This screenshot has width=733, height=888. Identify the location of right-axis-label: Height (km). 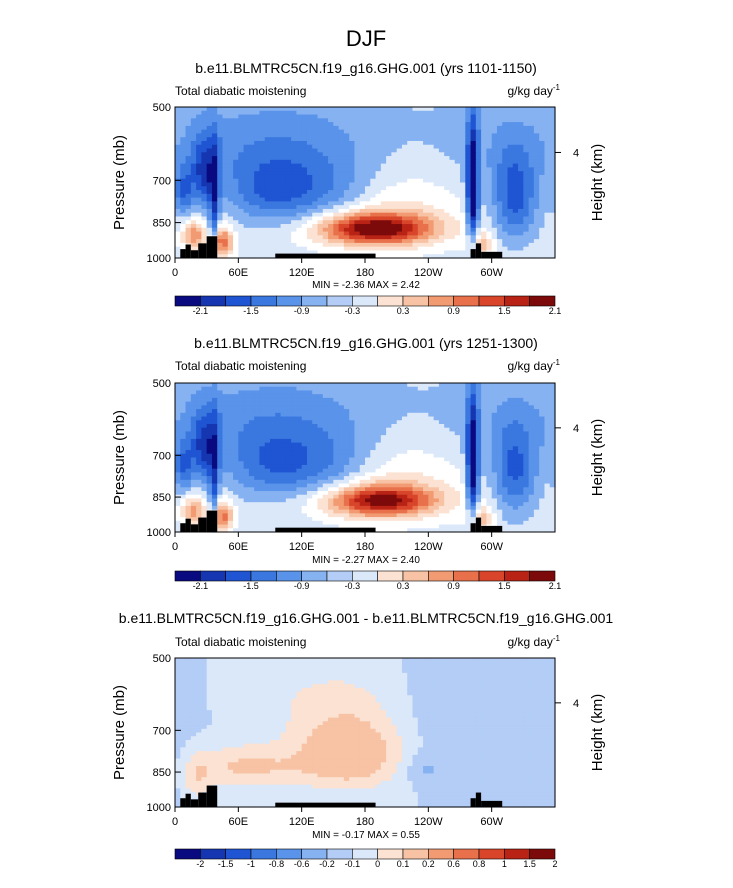
(597, 183).